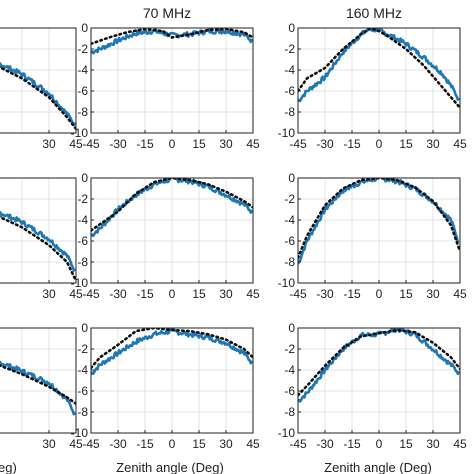  Describe the element at coordinates (374, 13) in the screenshot. I see `column-title-160mhz: 160 MHz` at that location.